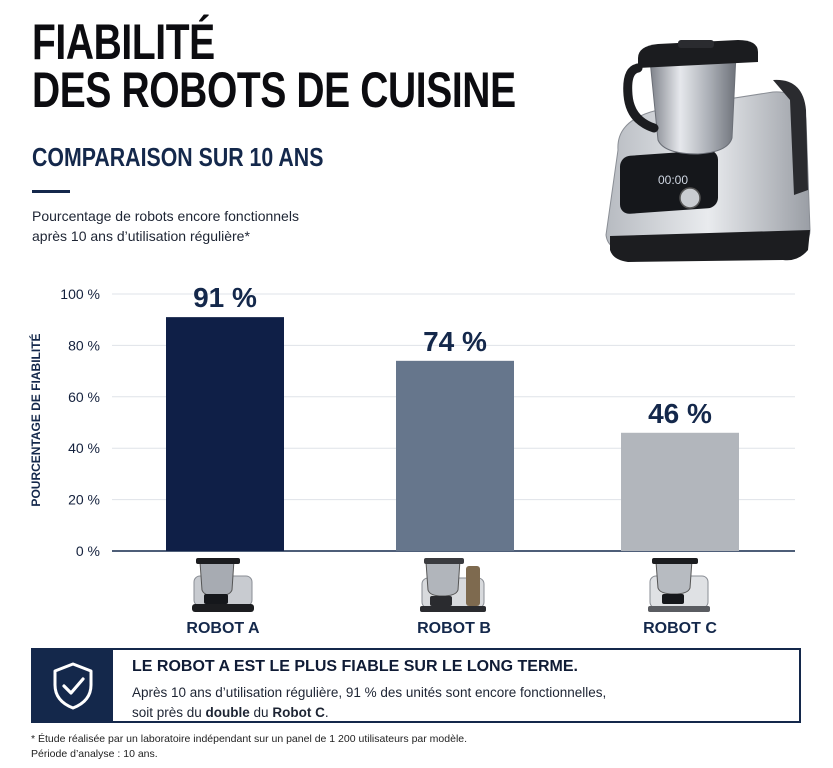  I want to click on page-subtitle: COMPARAISON SUR 10 ANS, so click(178, 157).